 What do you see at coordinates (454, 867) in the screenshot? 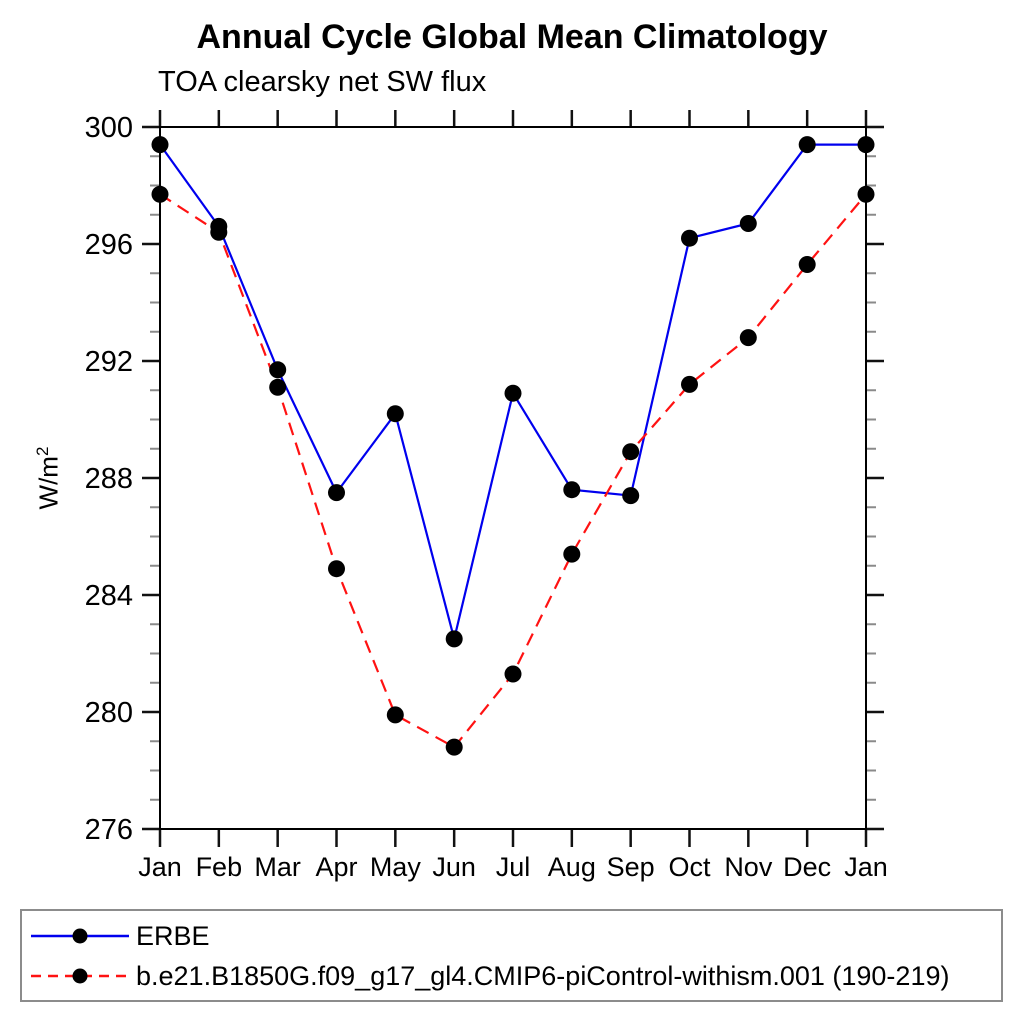
I see `x-tick-label: Jun` at bounding box center [454, 867].